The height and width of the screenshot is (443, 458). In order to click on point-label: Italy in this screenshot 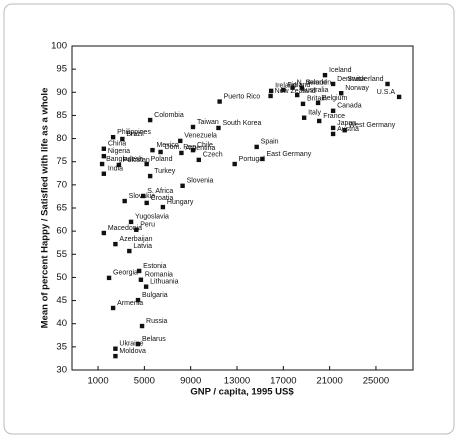, I will do `click(314, 113)`.